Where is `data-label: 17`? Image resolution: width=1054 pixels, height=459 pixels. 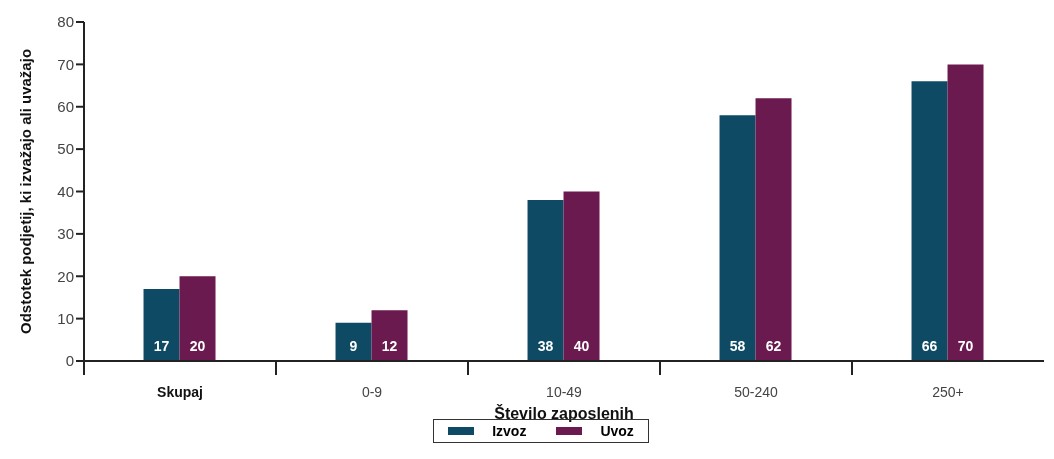
data-label: 17 is located at coordinates (161, 346).